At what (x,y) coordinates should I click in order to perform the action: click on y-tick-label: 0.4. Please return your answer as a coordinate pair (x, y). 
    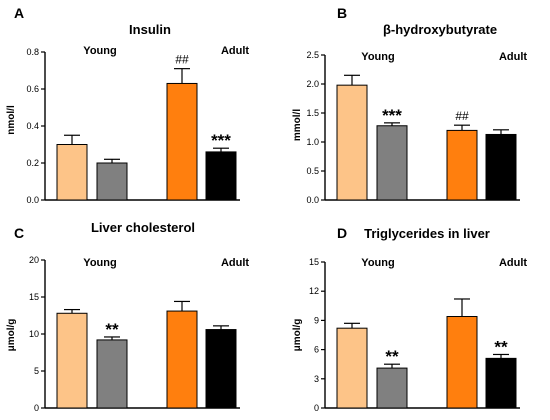
    Looking at the image, I should click on (32, 126).